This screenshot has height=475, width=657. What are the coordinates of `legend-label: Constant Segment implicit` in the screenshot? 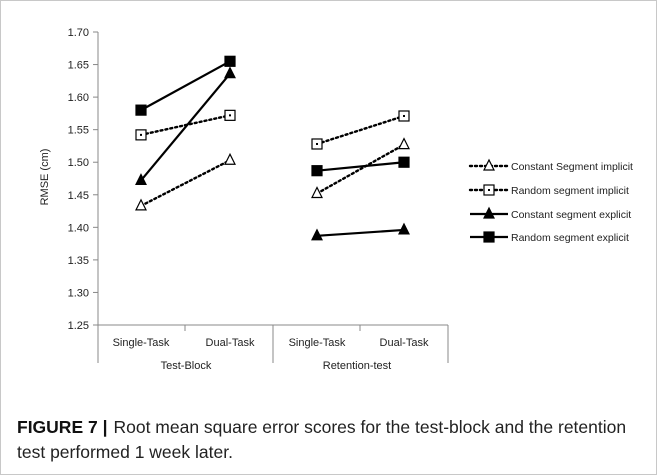 It's located at (572, 167).